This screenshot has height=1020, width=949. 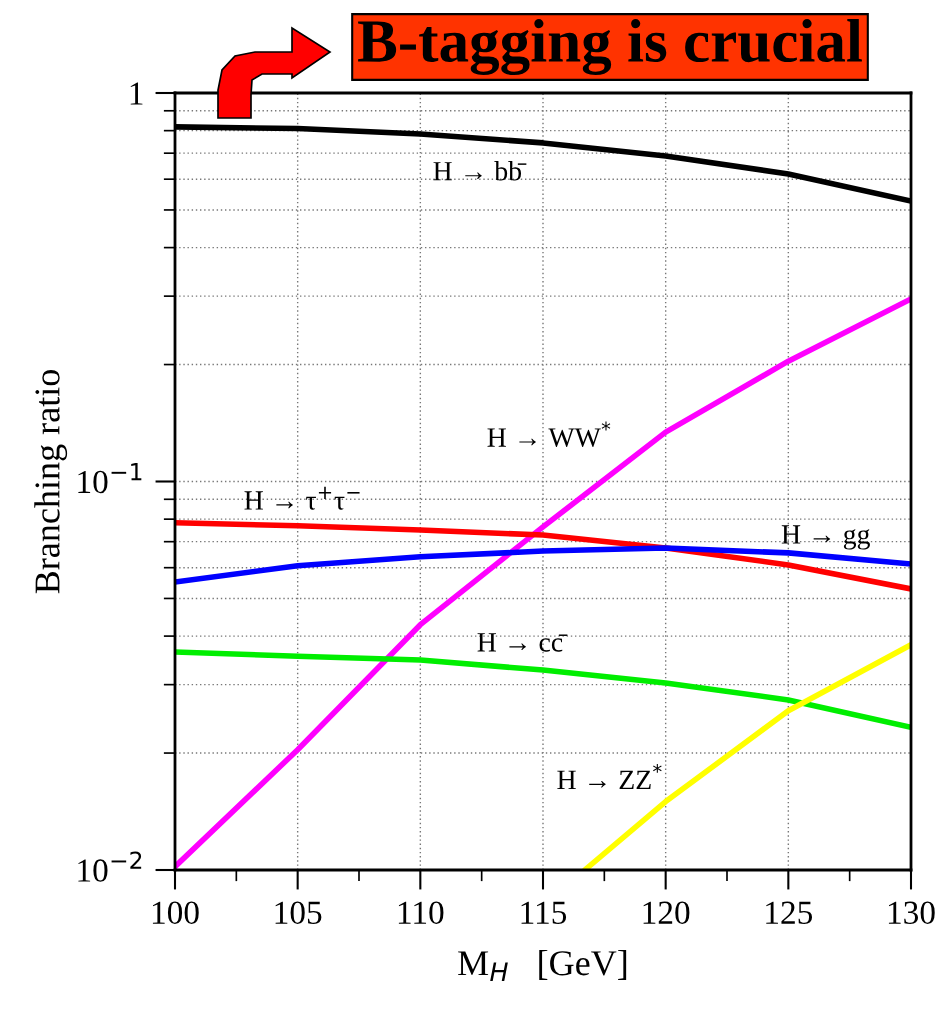 I want to click on series-label: H → cc̄, so click(x=522, y=642).